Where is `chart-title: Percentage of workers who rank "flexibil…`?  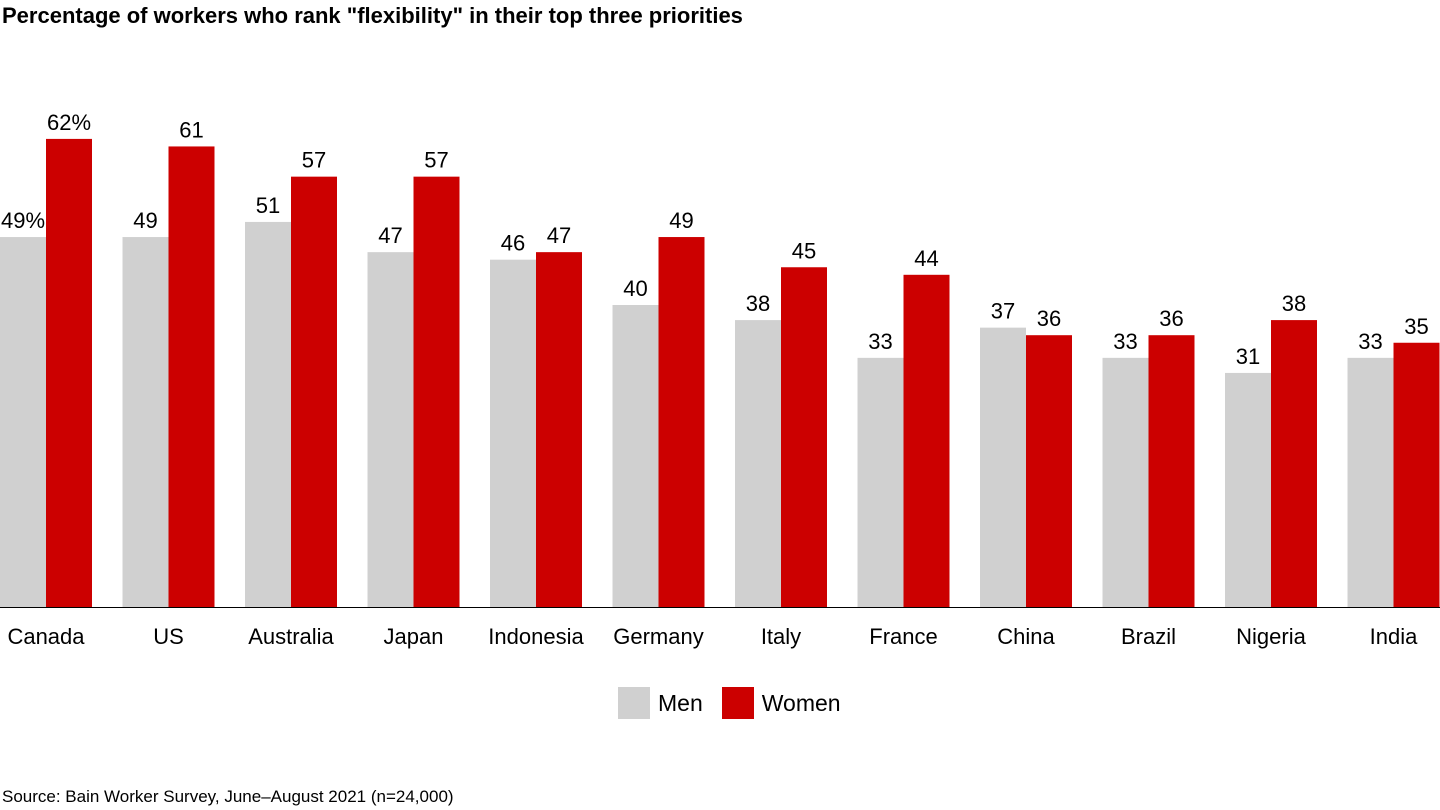 chart-title: Percentage of workers who rank "flexibil… is located at coordinates (372, 15).